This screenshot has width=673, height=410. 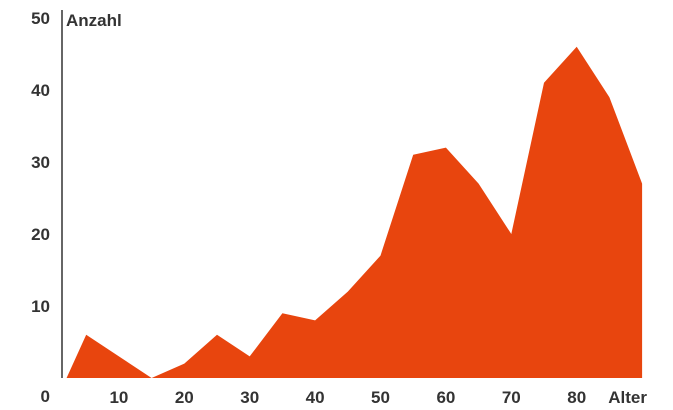 What do you see at coordinates (40, 162) in the screenshot?
I see `y-tick-label: 30` at bounding box center [40, 162].